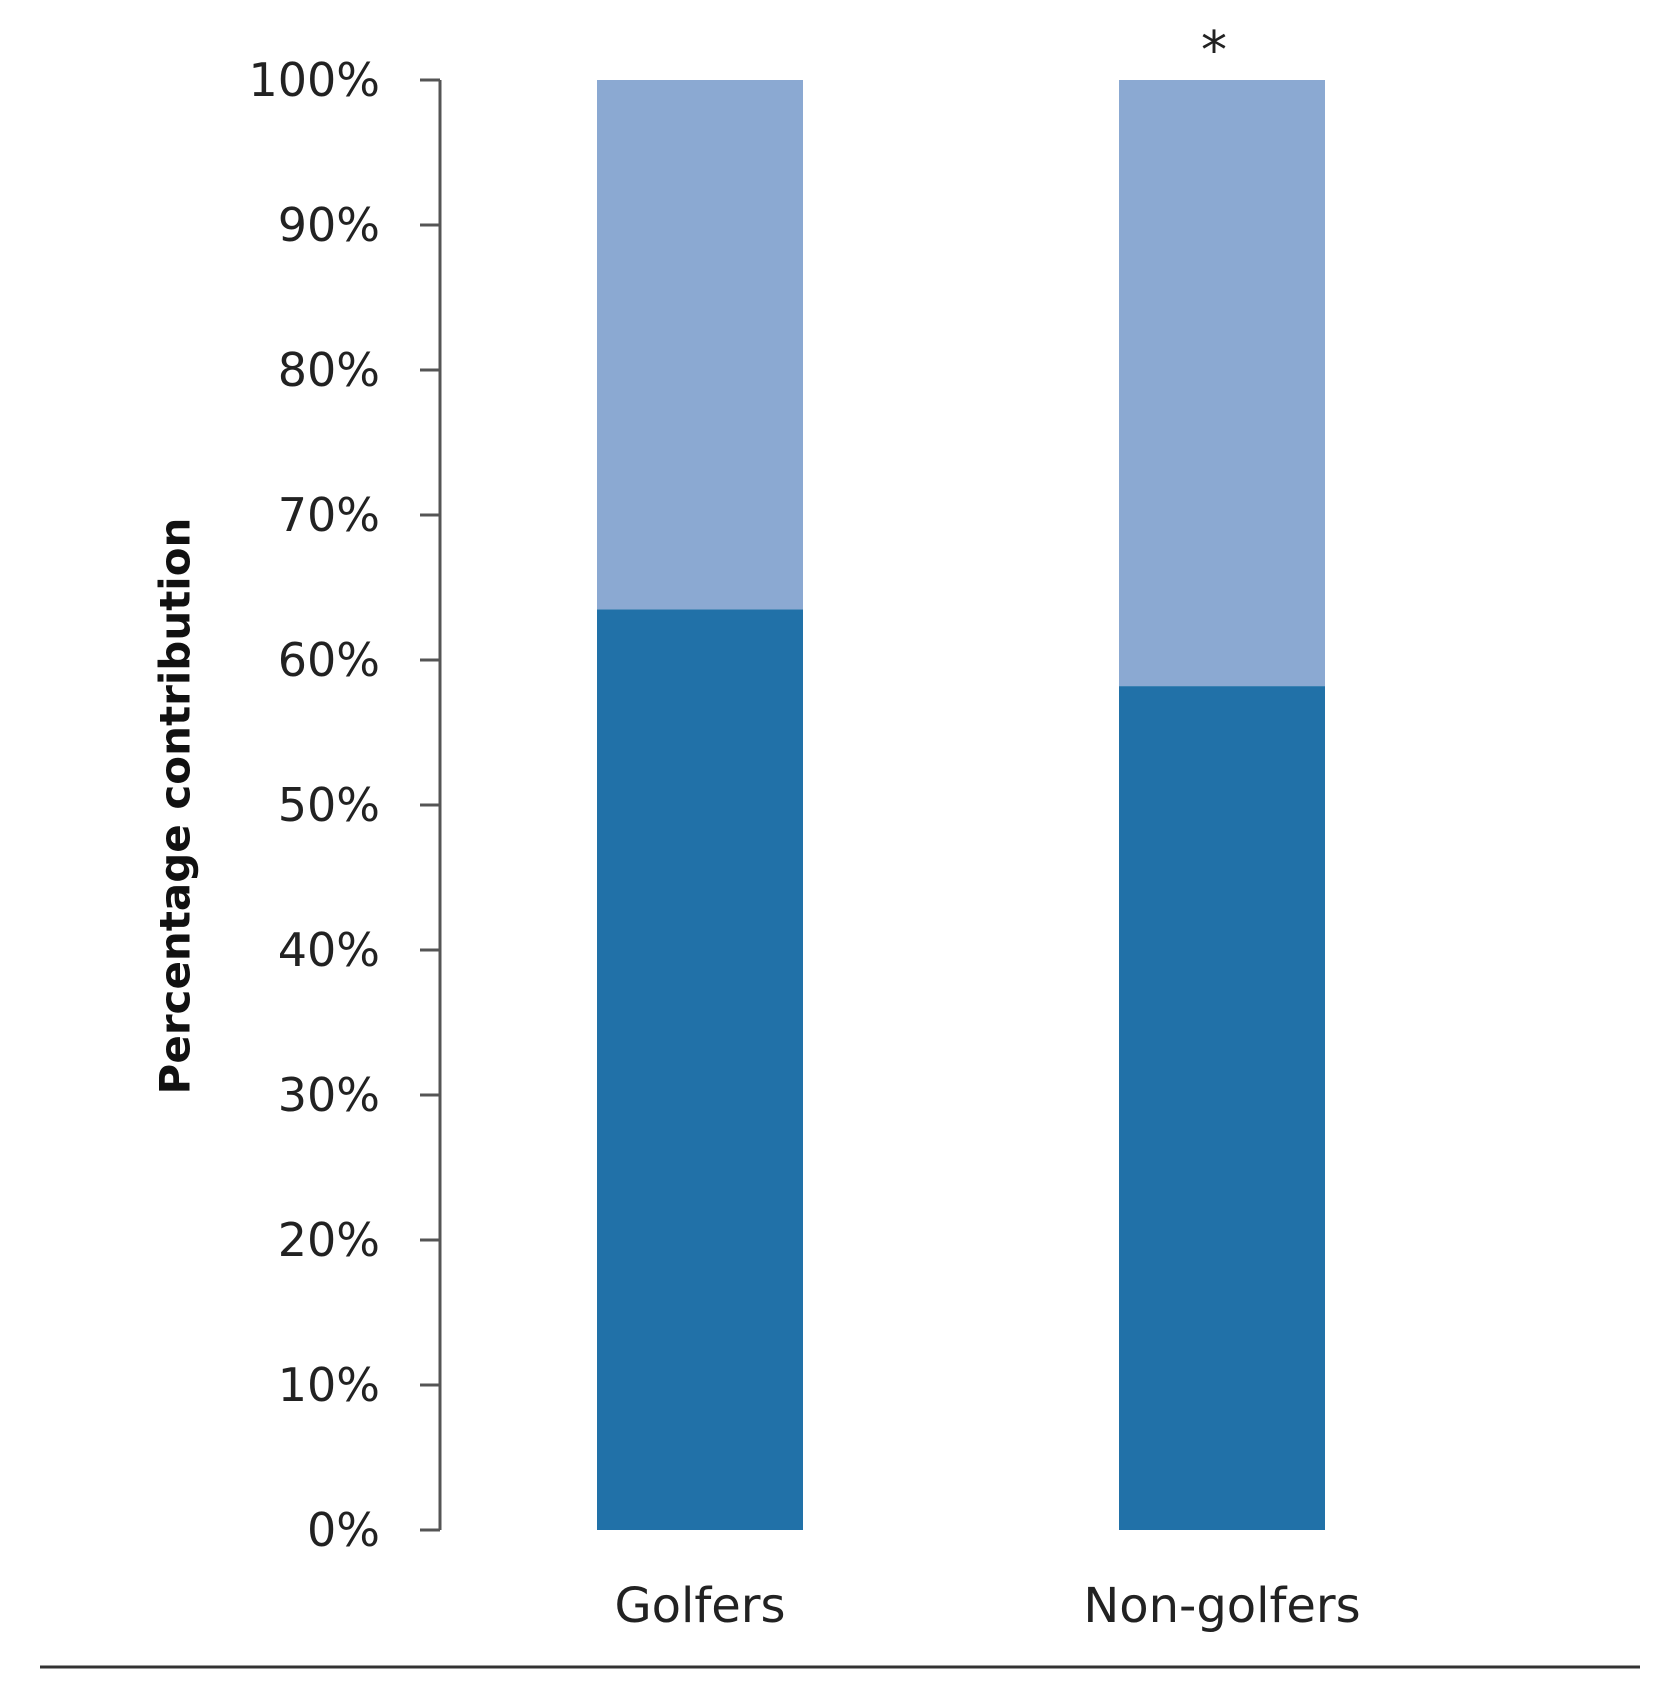  Describe the element at coordinates (699, 1606) in the screenshot. I see `x-category-label: Golfers` at that location.